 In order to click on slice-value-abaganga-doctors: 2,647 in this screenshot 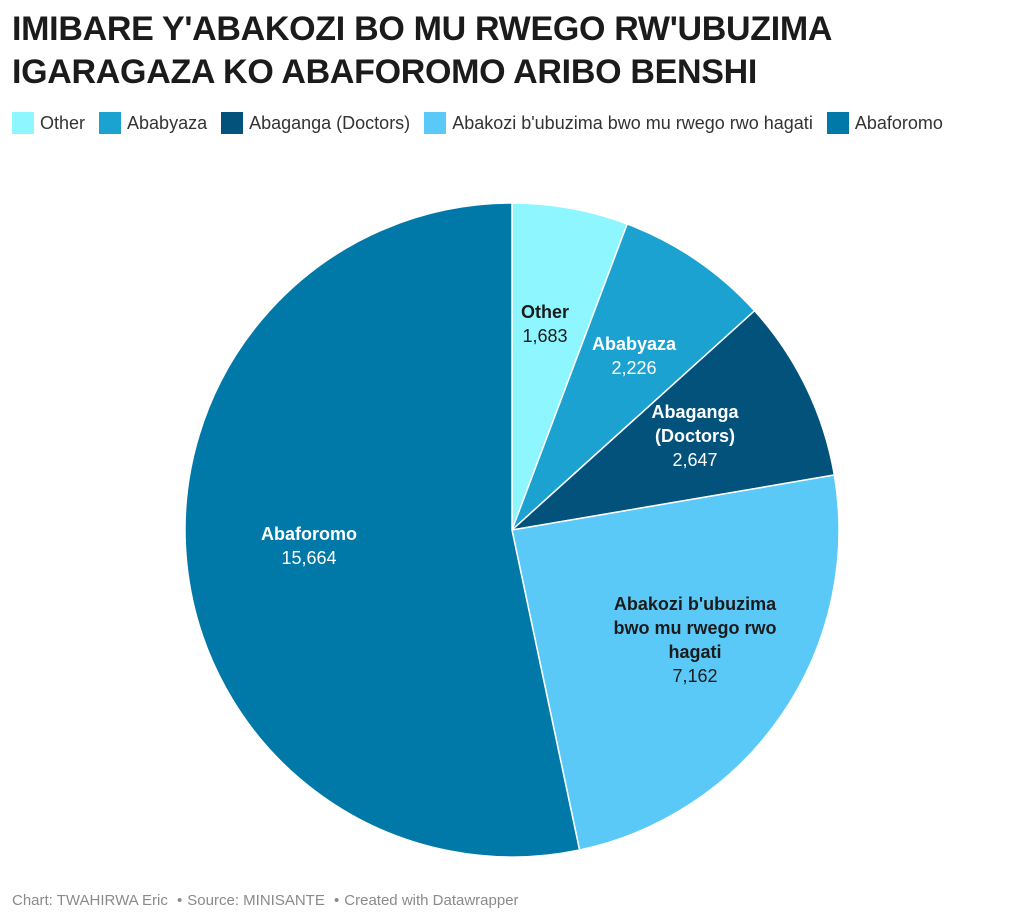, I will do `click(694, 460)`.